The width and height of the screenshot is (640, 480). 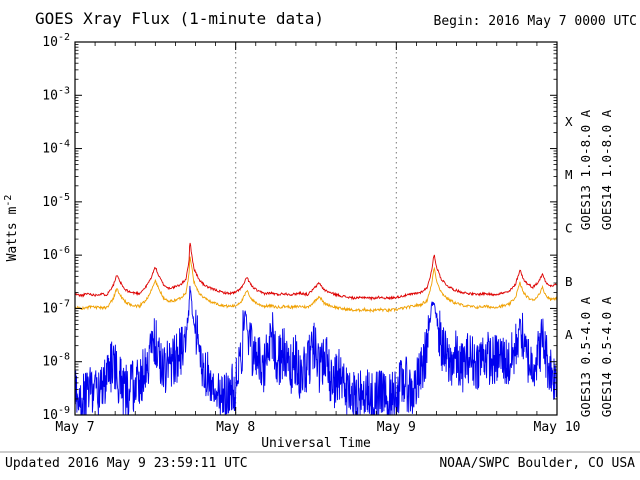 I want to click on series-path-goes14-long, so click(x=316, y=285).